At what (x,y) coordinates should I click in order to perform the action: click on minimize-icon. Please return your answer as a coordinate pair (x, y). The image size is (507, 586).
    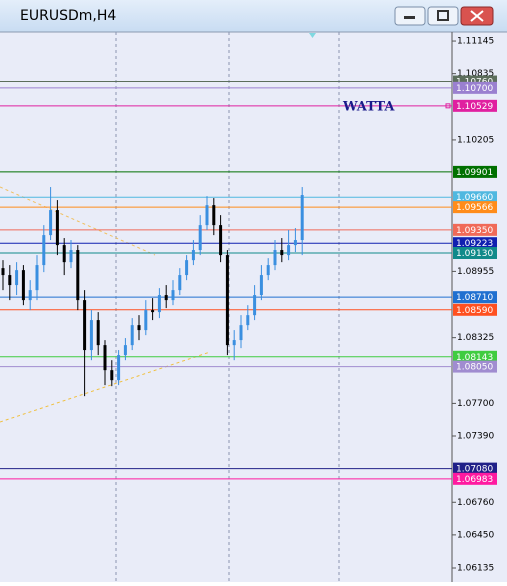
    Looking at the image, I should click on (409, 17).